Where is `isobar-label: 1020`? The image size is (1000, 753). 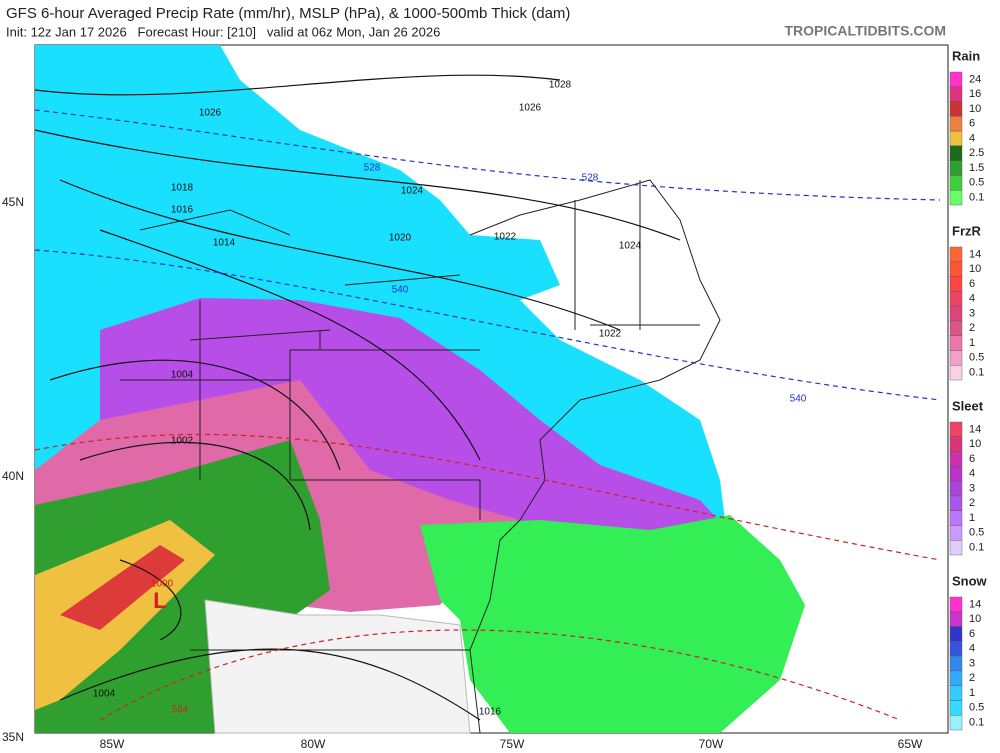 isobar-label: 1020 is located at coordinates (400, 238).